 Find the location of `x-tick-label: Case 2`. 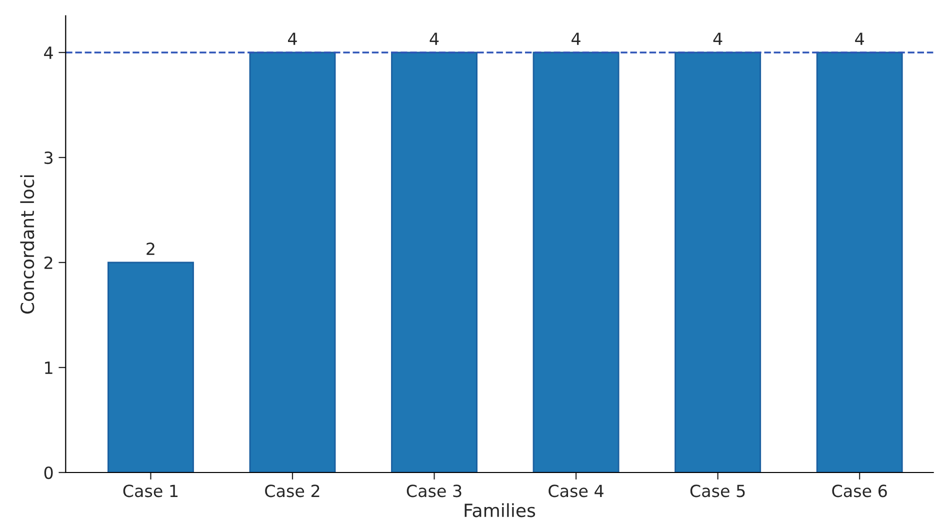

x-tick-label: Case 2 is located at coordinates (292, 491).